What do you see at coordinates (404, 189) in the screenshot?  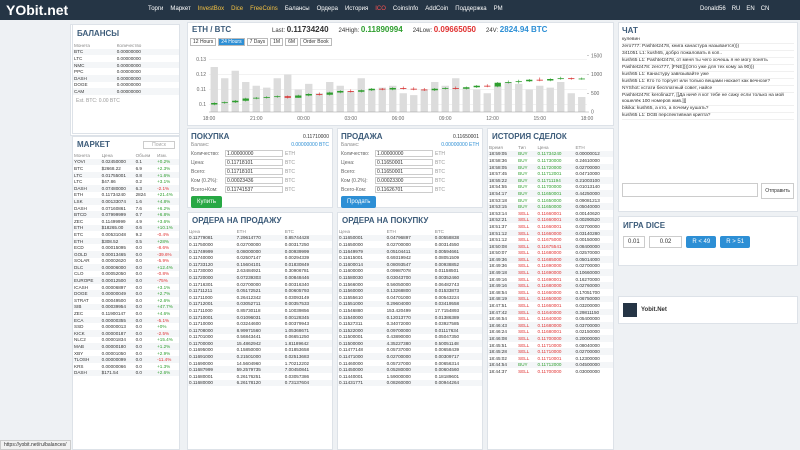 I see `field-input: 0.11626701` at bounding box center [404, 189].